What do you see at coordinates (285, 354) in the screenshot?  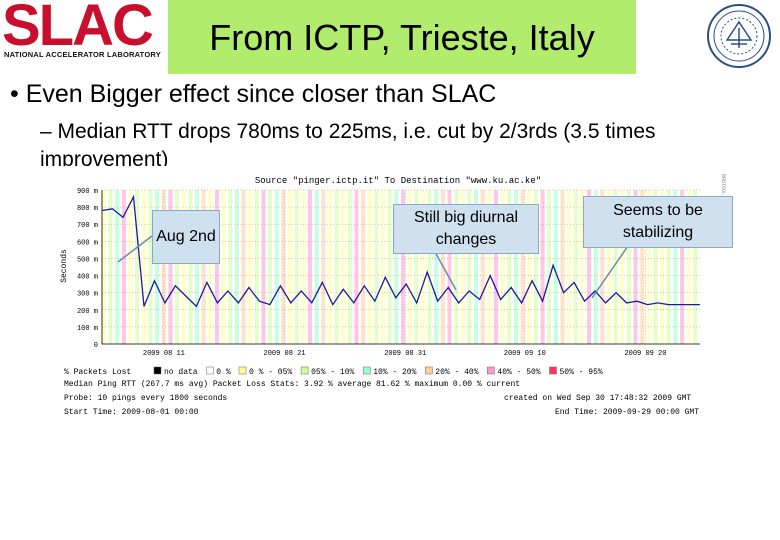 I see `x-tick-label: 2009 08 21` at bounding box center [285, 354].